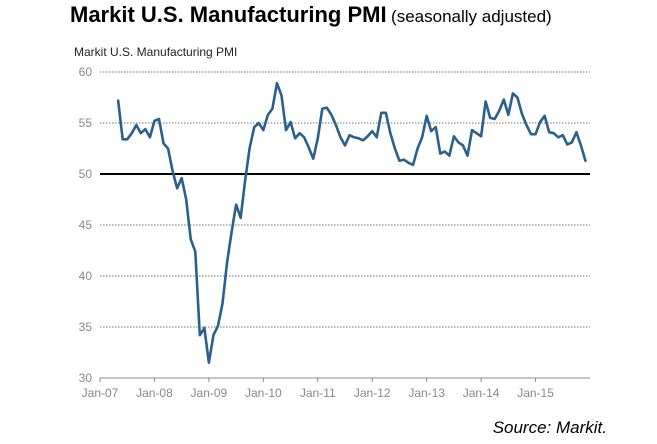 The image size is (657, 444). What do you see at coordinates (100, 393) in the screenshot?
I see `x-tick-label-Jan-07: Jan-07` at bounding box center [100, 393].